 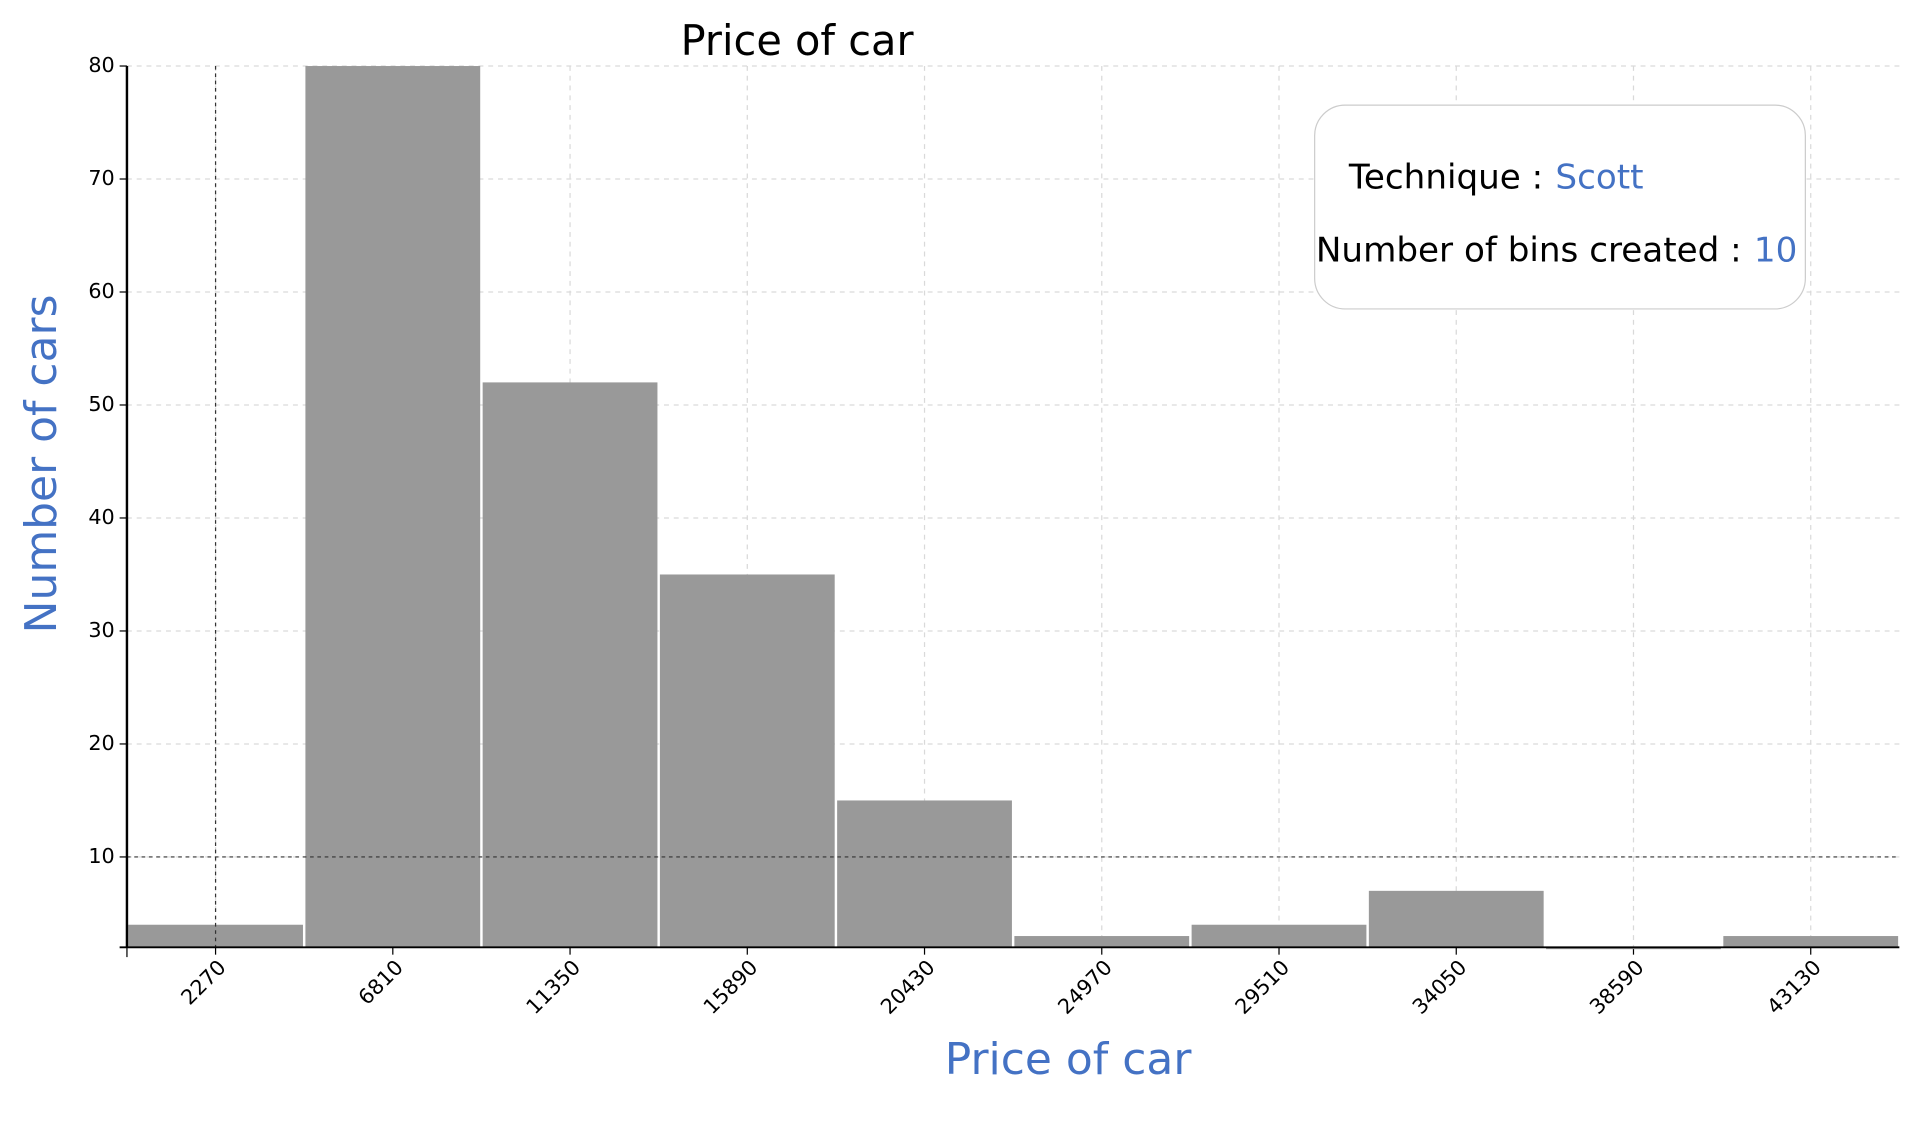 What do you see at coordinates (798, 40) in the screenshot?
I see `chart-title: Price of car` at bounding box center [798, 40].